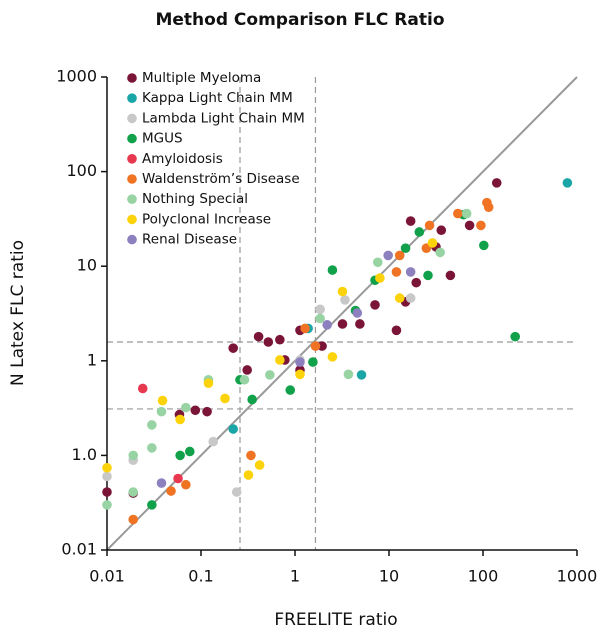 This screenshot has width=606, height=631. What do you see at coordinates (299, 20) in the screenshot?
I see `chart-title: Method Comparison FLC Ratio` at bounding box center [299, 20].